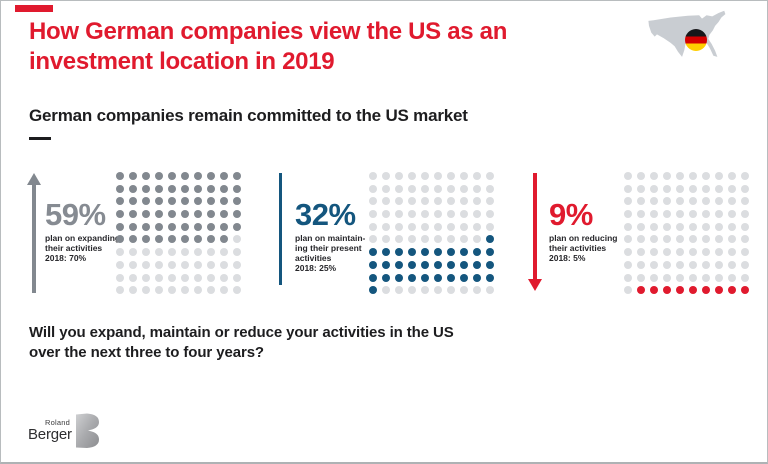 The height and width of the screenshot is (464, 768). I want to click on german-flag-icon, so click(696, 40).